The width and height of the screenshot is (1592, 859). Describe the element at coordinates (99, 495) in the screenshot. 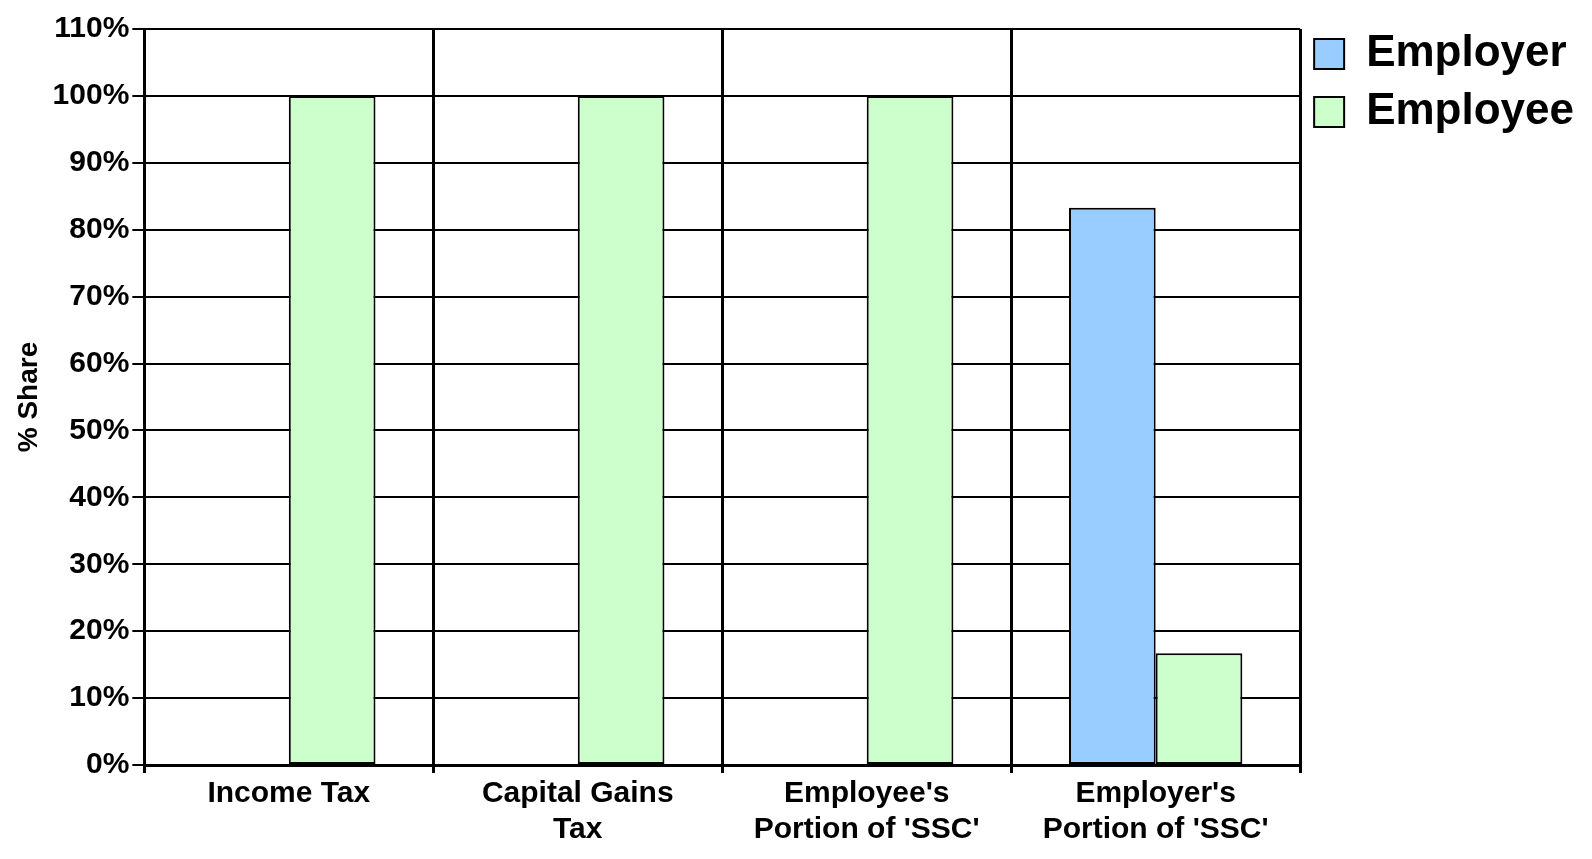

I see `y-tick-label: 40%` at that location.